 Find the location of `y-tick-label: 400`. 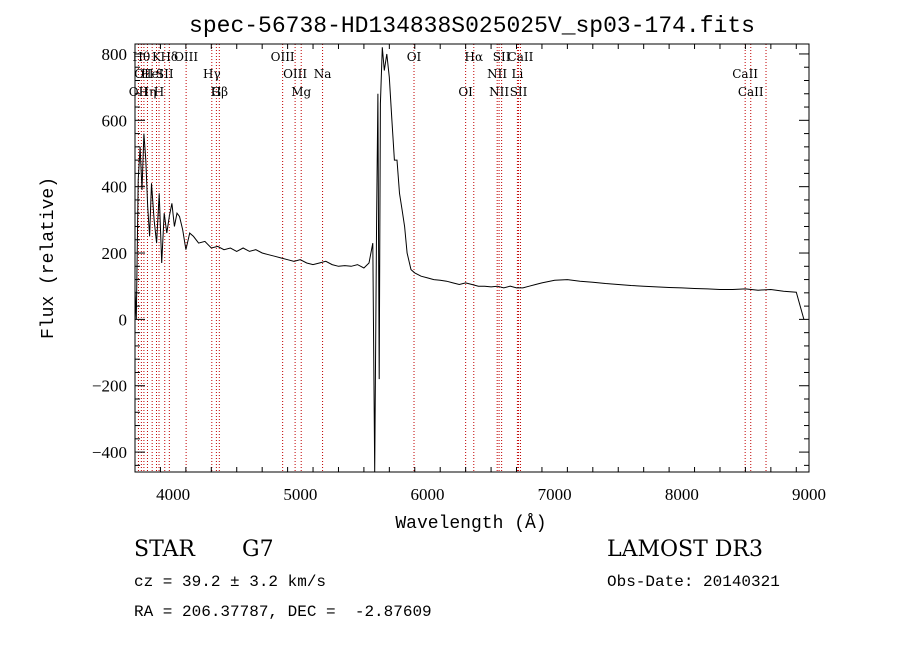

y-tick-label: 400 is located at coordinates (115, 187).